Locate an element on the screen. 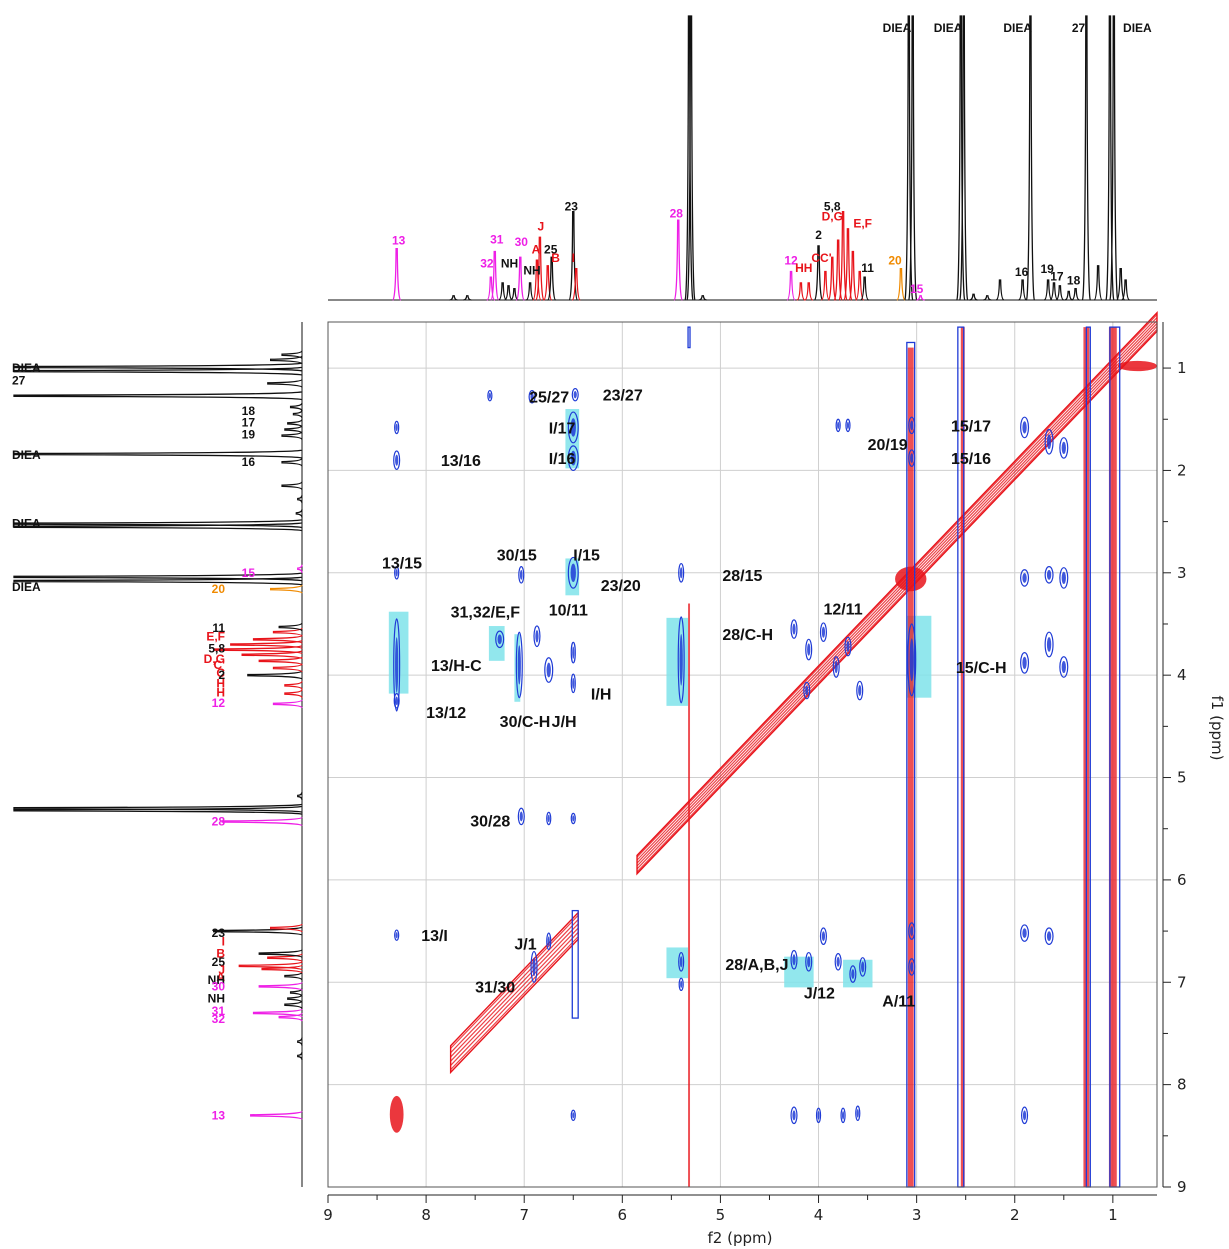 The width and height of the screenshot is (1229, 1249). diagonal-contour-line is located at coordinates (514, 998).